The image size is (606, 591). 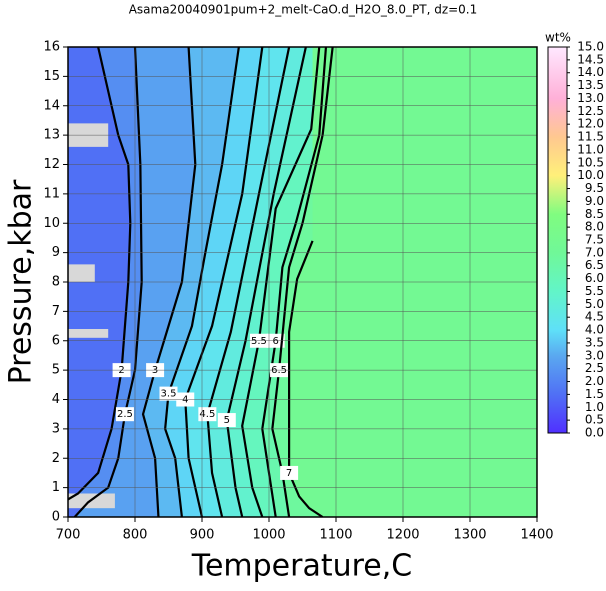 I want to click on contour-label: 7, so click(x=289, y=473).